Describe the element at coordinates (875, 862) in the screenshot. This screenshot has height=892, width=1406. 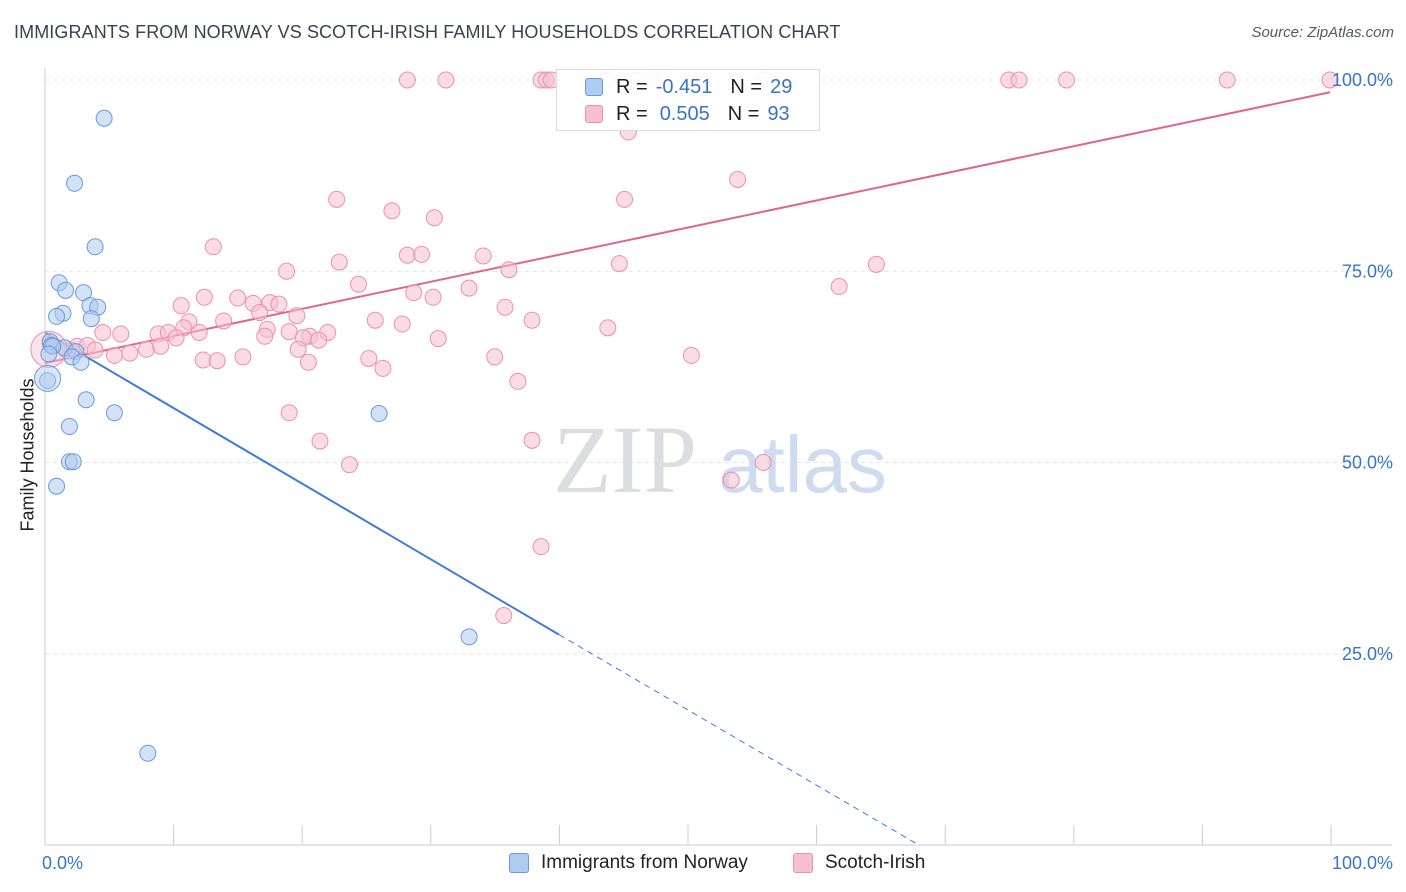
I see `legend-label-scotch: Scotch-Irish` at that location.